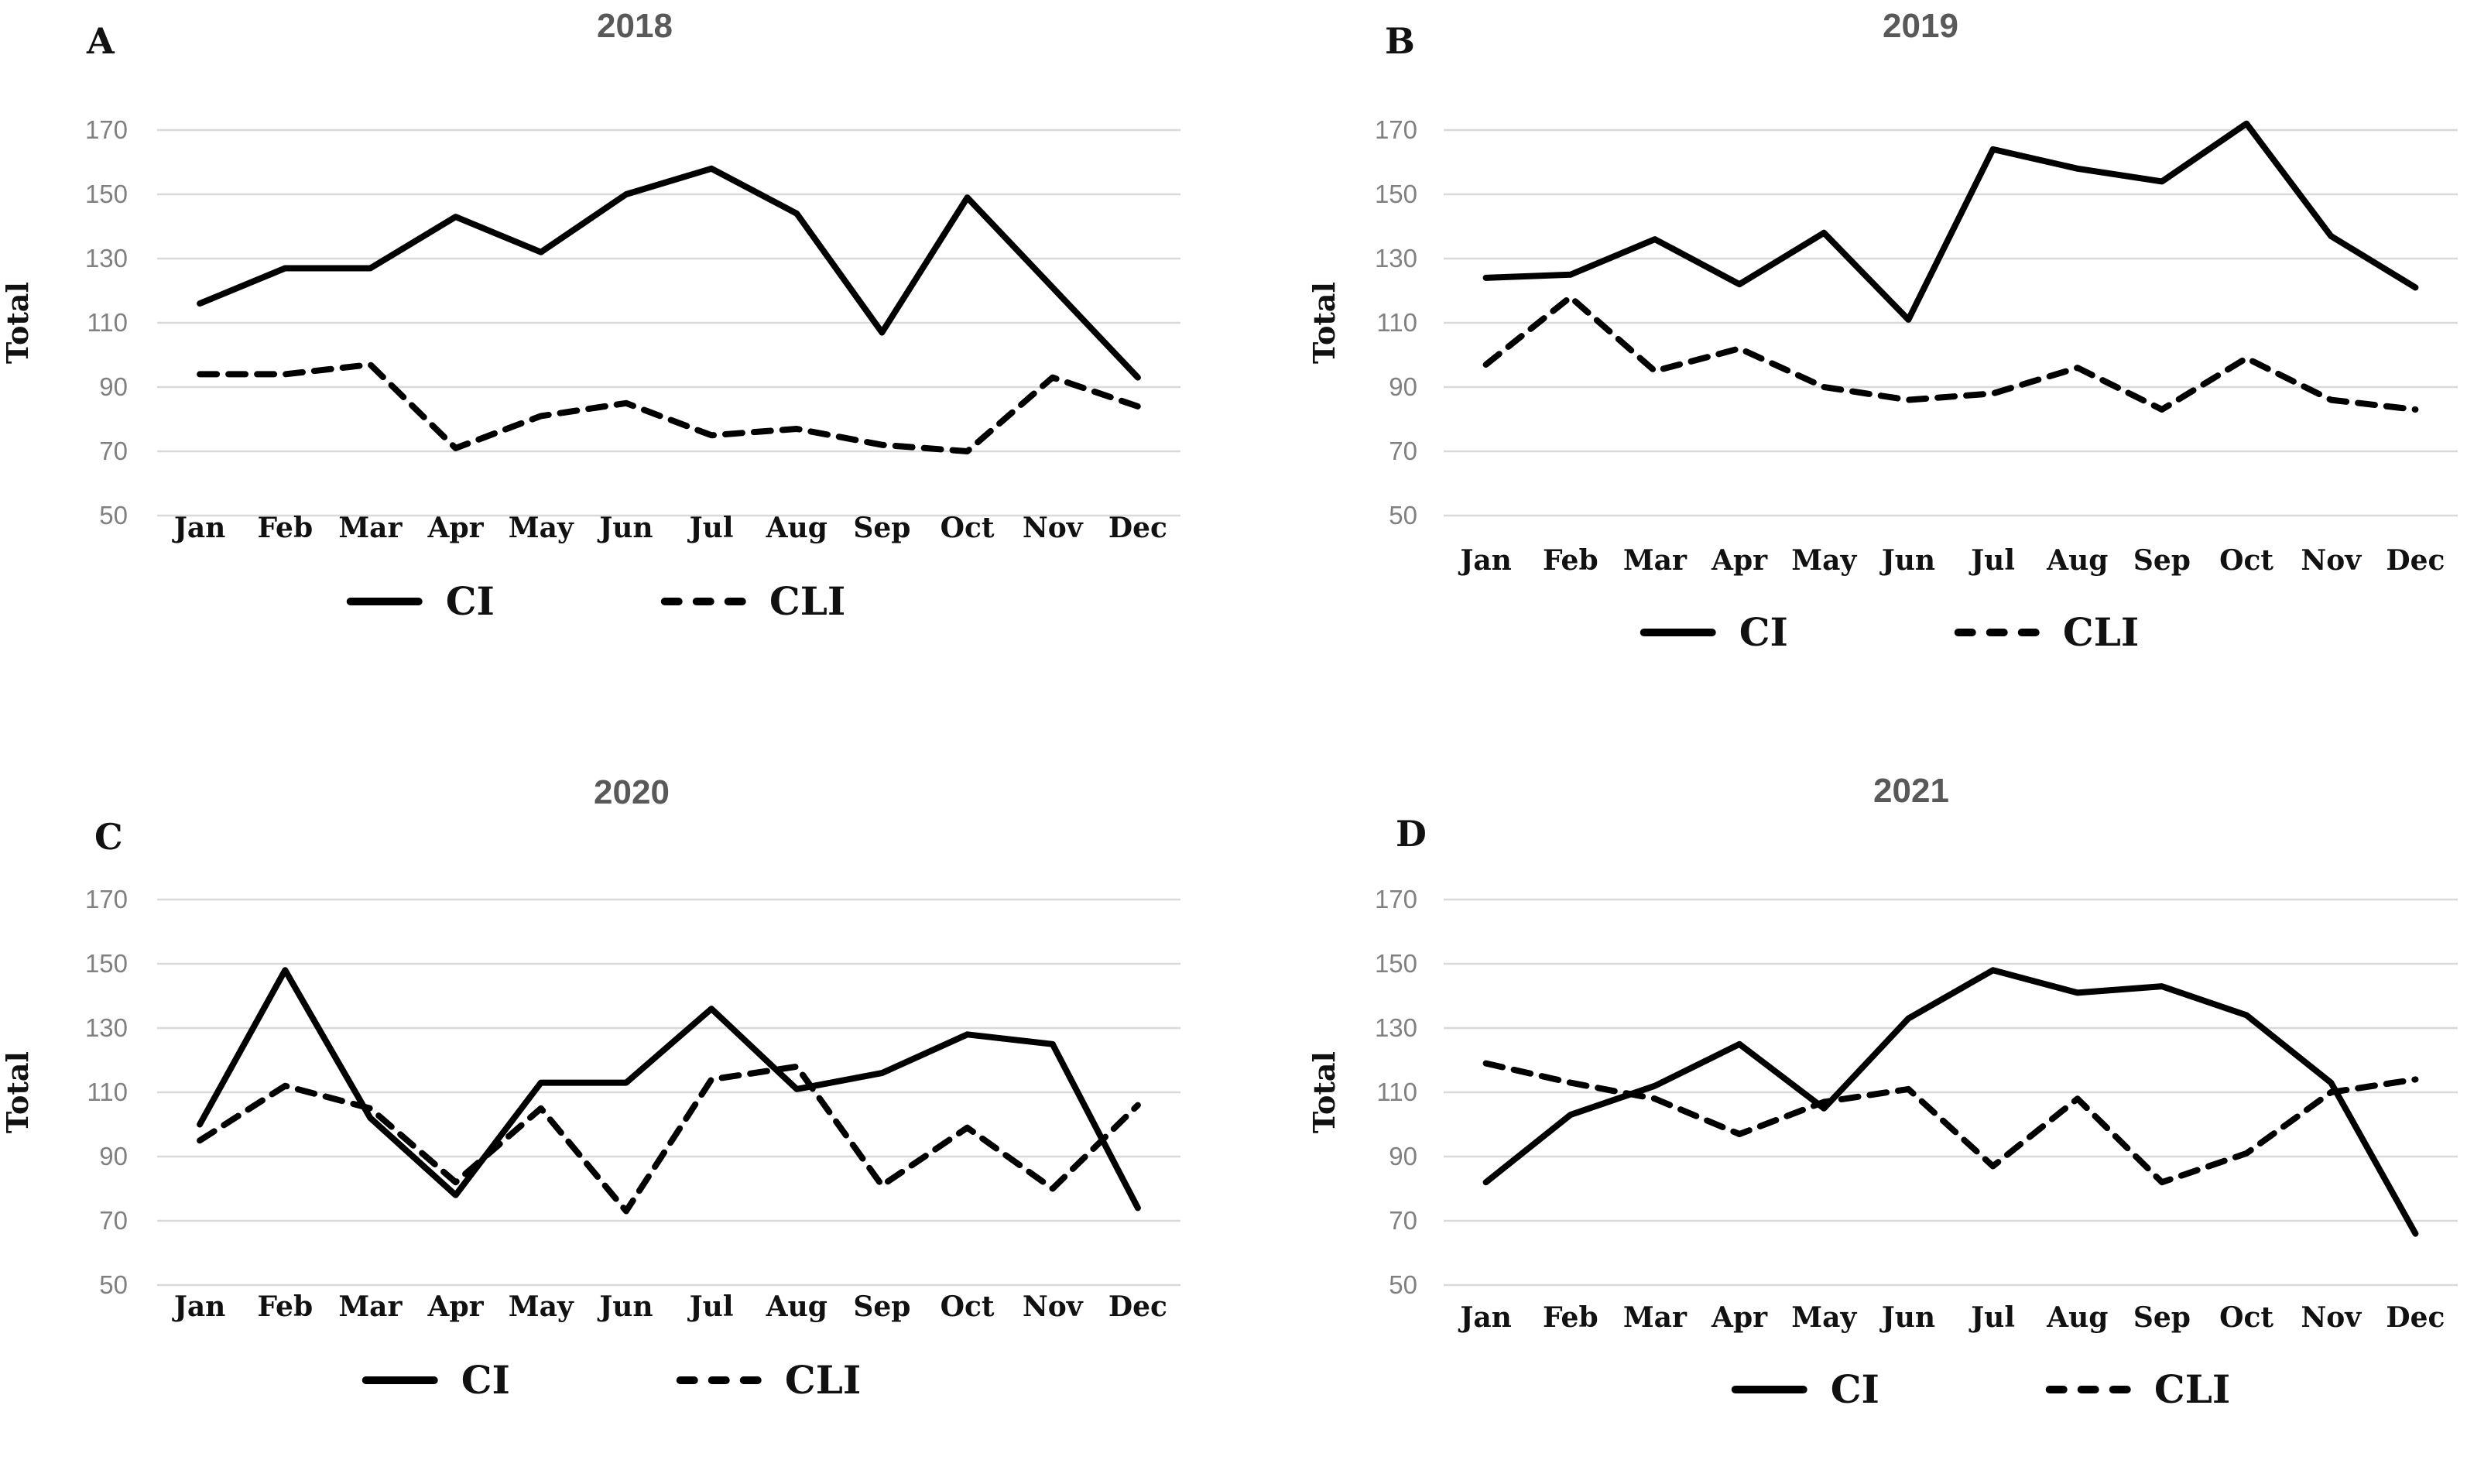 Image resolution: width=2491 pixels, height=1484 pixels. I want to click on chart-title-2019: 2019, so click(1920, 26).